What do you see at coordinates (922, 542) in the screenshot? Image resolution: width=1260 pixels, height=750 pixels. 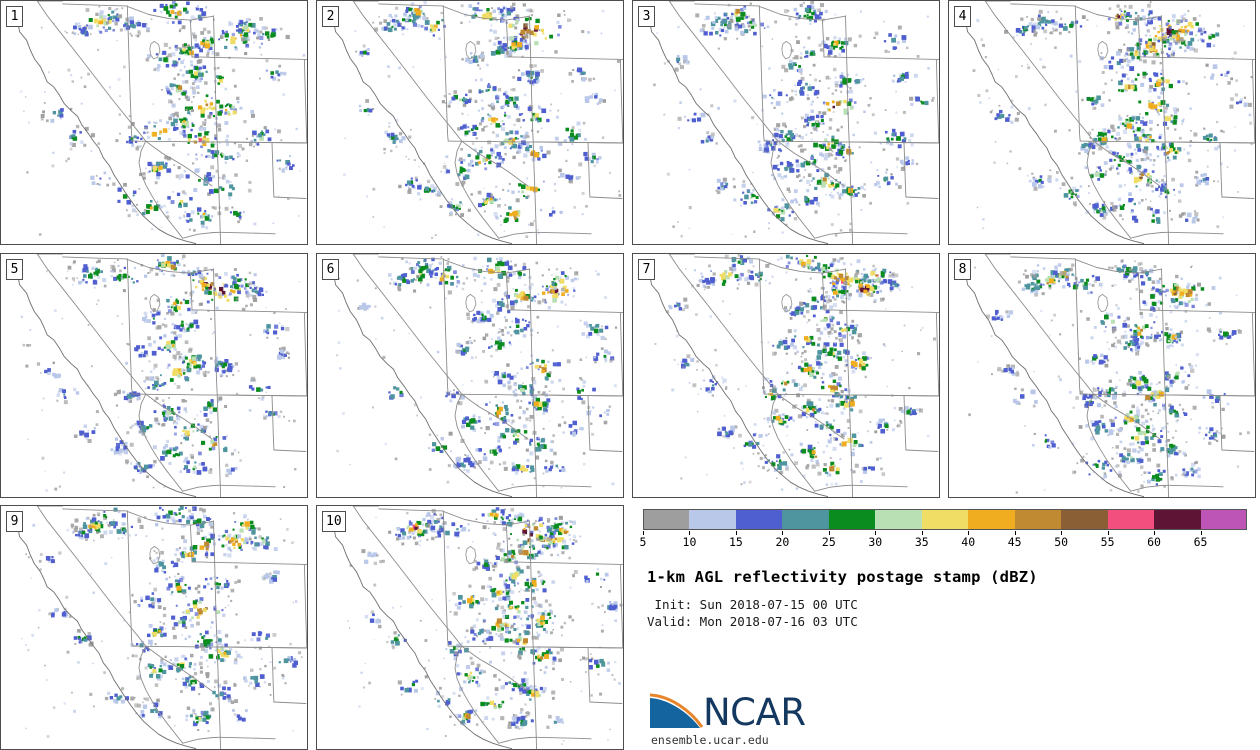 I see `colorbar-tick-35: 35` at bounding box center [922, 542].